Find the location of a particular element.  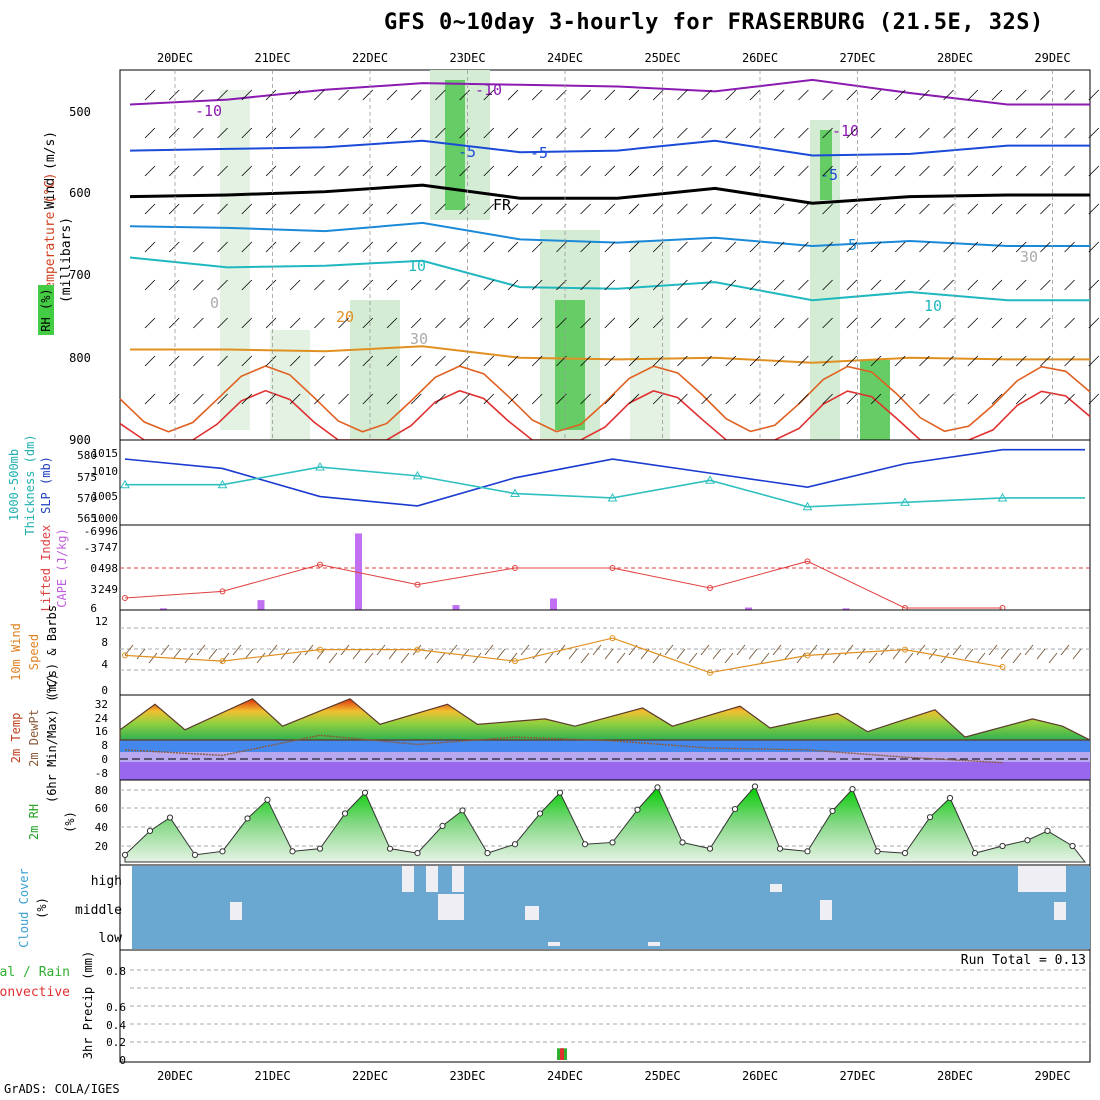

cloud-ylabel2: (%) is located at coordinates (42, 908).